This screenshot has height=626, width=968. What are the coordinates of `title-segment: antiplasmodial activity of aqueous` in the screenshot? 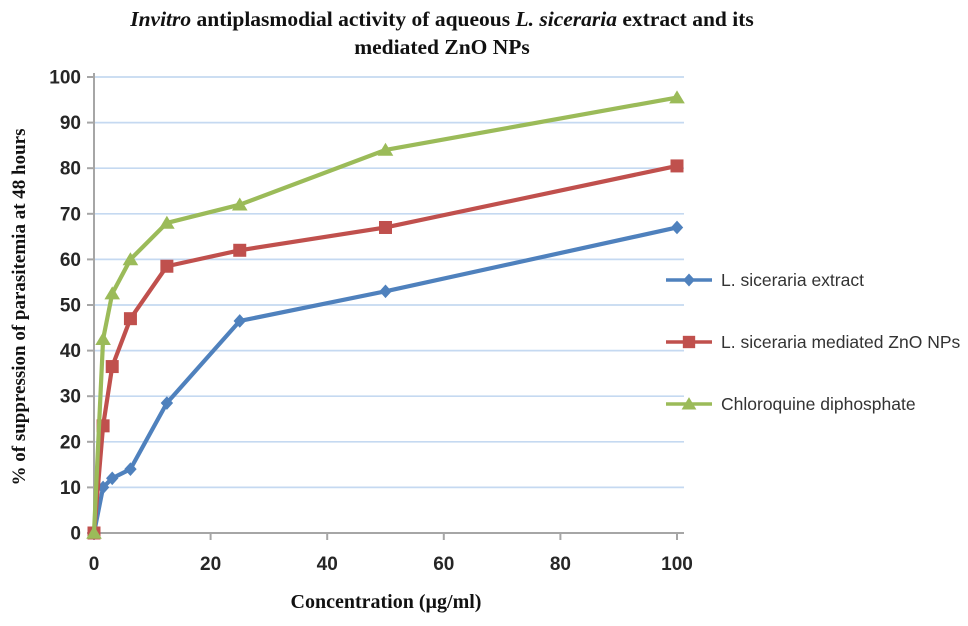 It's located at (353, 19).